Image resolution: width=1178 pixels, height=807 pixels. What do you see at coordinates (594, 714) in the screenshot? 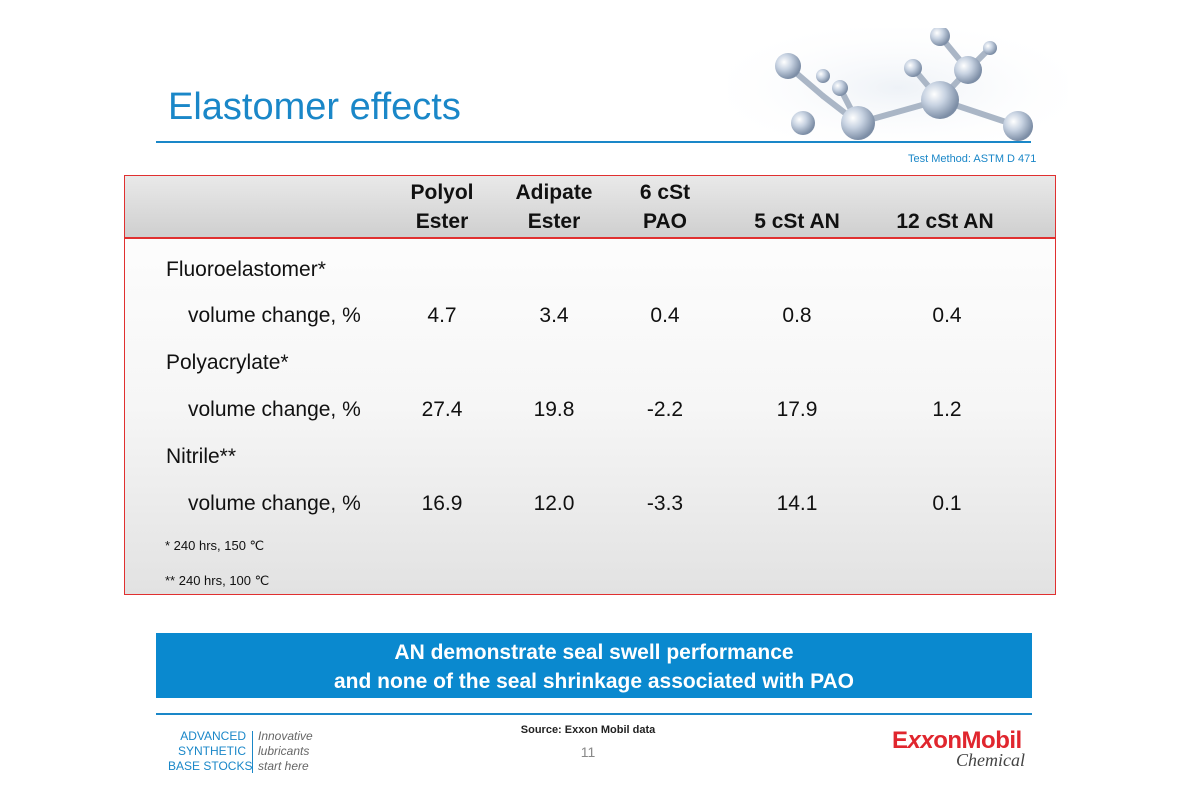
I see `footer-divider` at bounding box center [594, 714].